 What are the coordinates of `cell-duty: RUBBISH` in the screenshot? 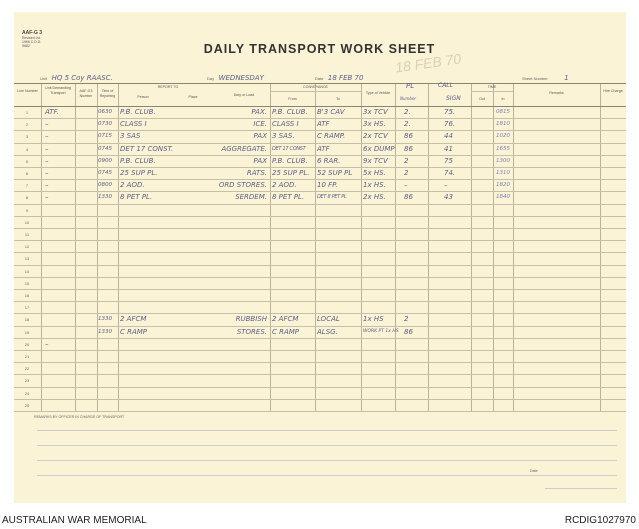 It's located at (251, 319).